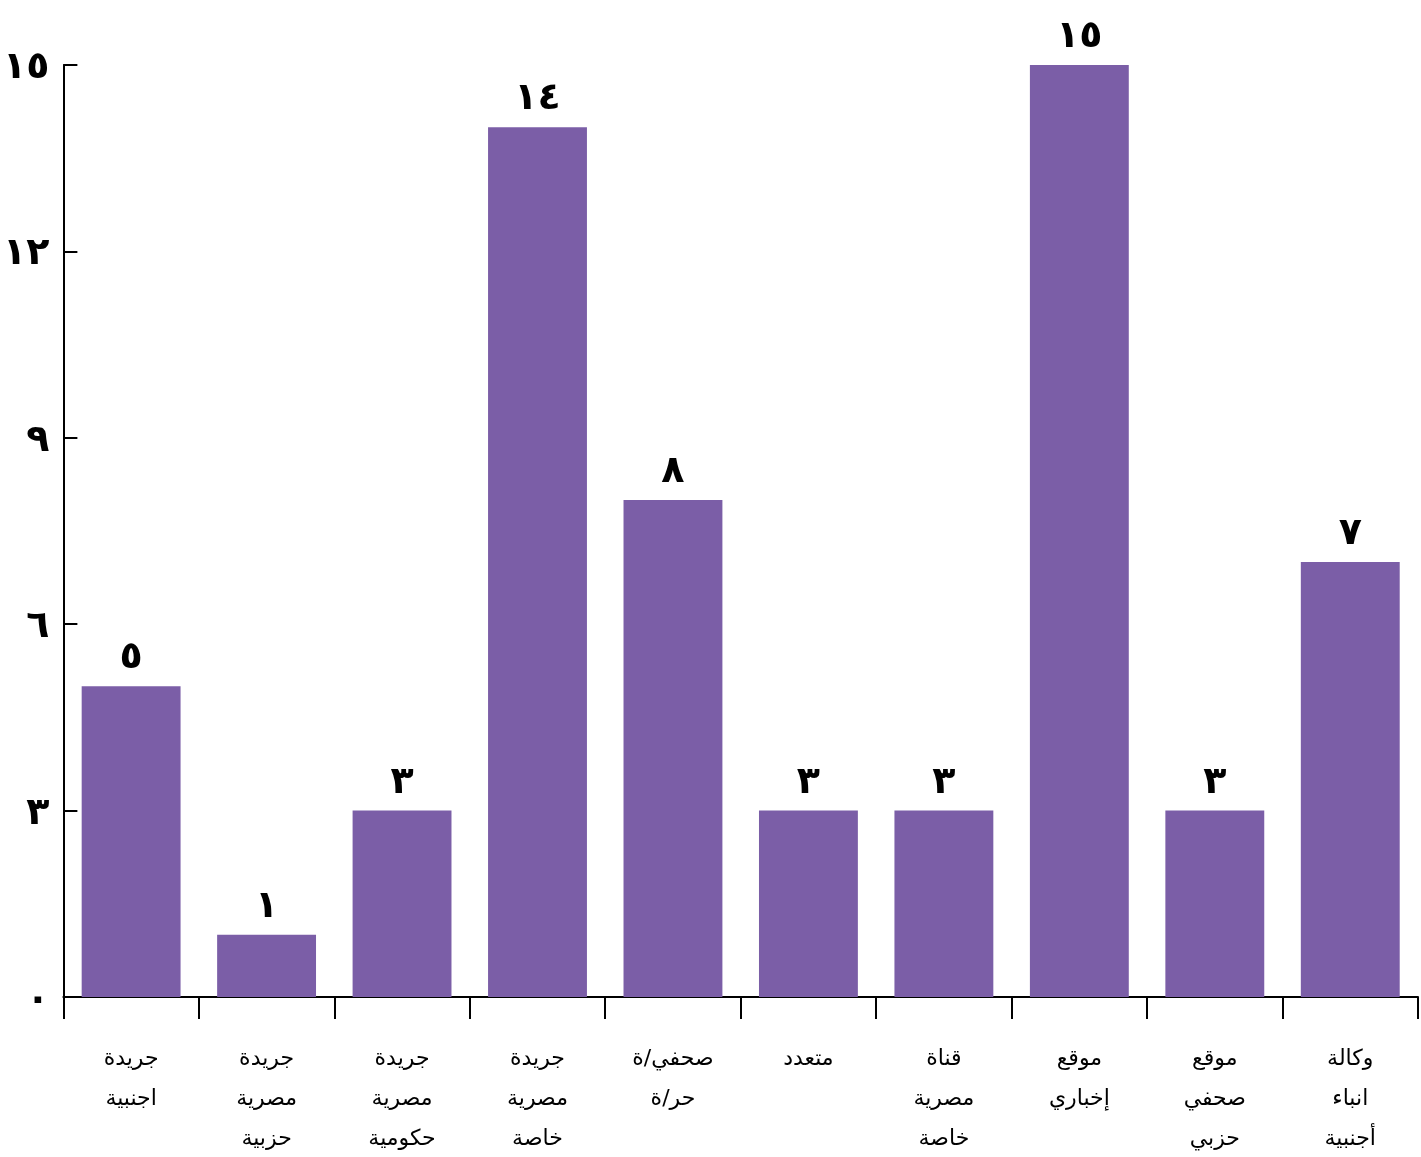 This screenshot has width=1421, height=1157. What do you see at coordinates (267, 1097) in the screenshot?
I see `x-tick-label: جريدة مصرية حزبية` at bounding box center [267, 1097].